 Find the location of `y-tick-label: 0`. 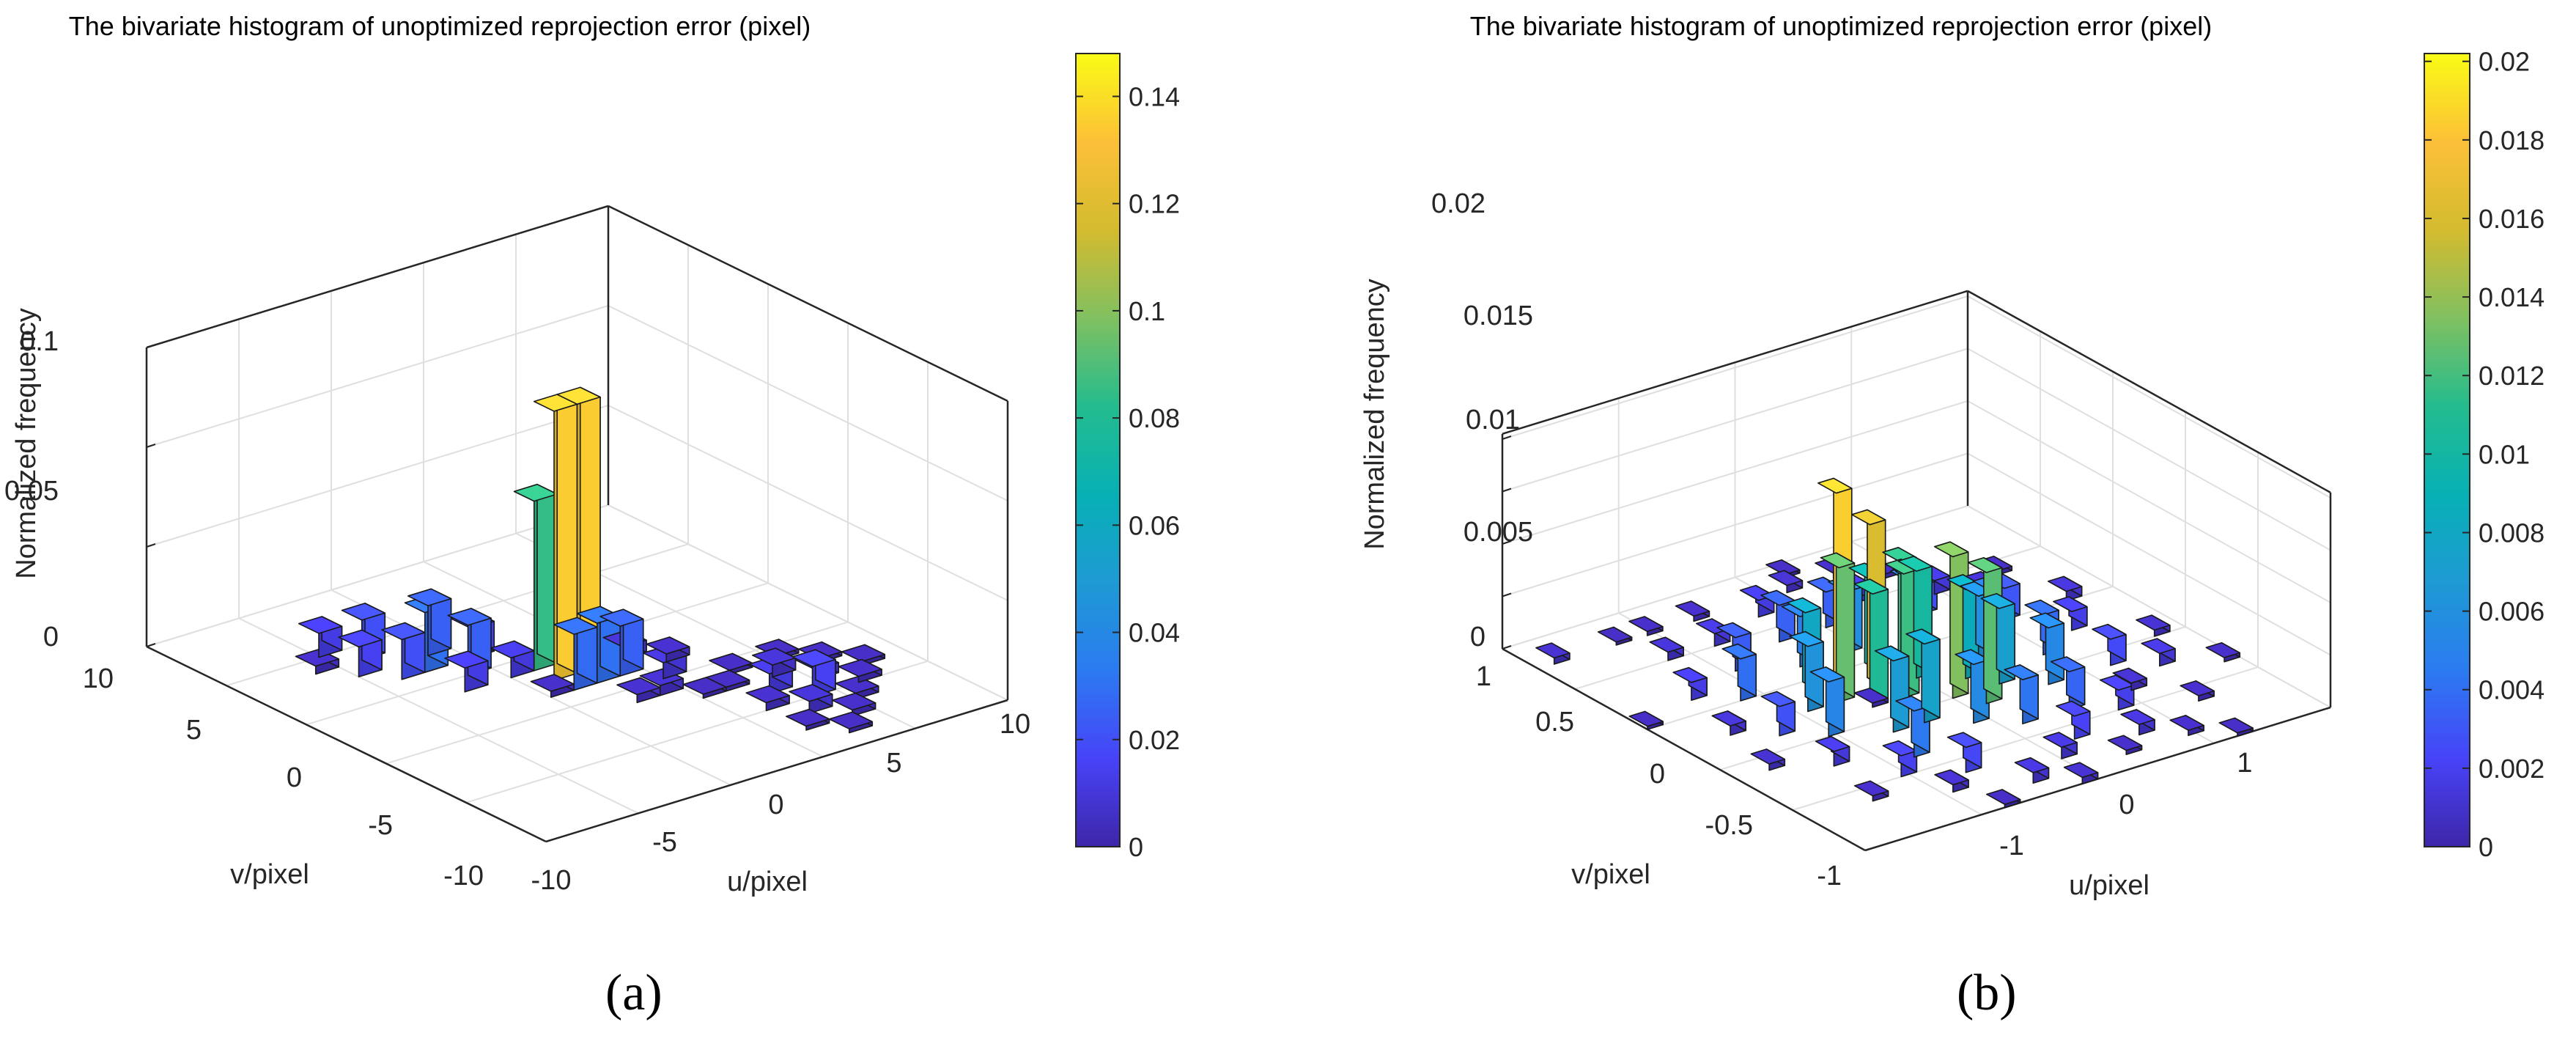

y-tick-label: 0 is located at coordinates (294, 778).